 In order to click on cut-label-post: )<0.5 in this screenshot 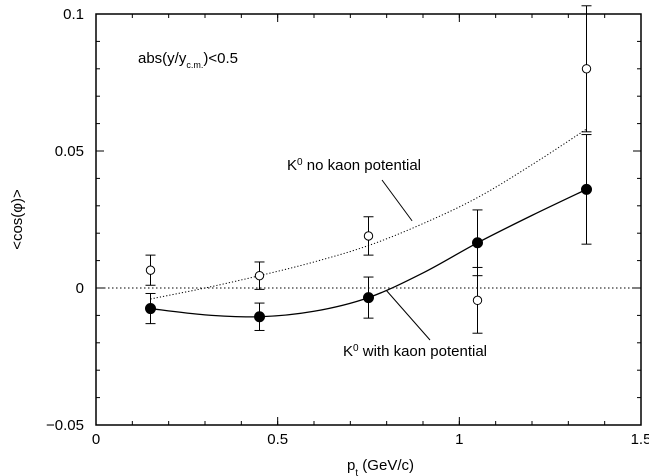, I will do `click(220, 58)`.